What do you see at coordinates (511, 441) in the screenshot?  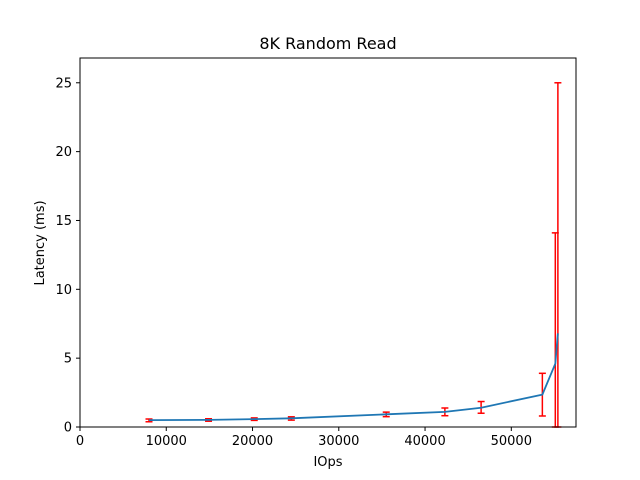 I see `x-tick-label: 50000` at bounding box center [511, 441].